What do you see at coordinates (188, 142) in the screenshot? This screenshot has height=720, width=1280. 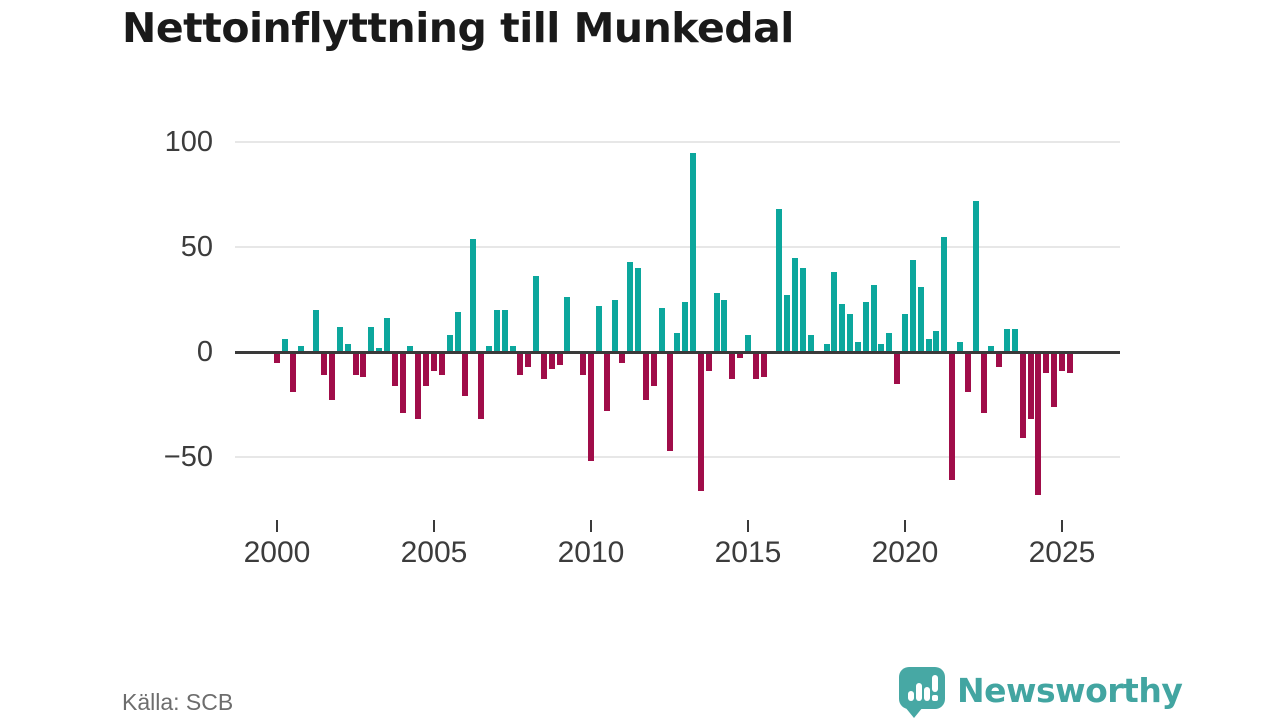 I see `y-axis-tick-label: 100` at bounding box center [188, 142].